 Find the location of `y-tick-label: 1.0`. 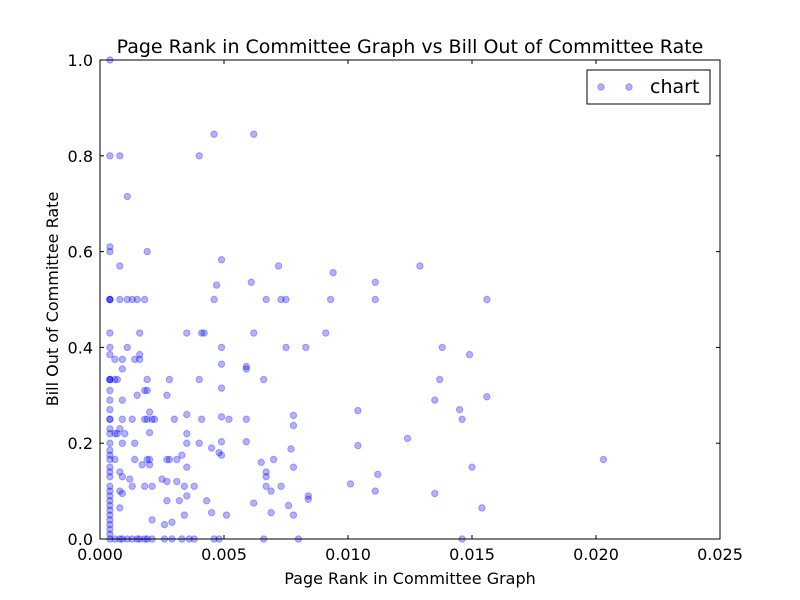

y-tick-label: 1.0 is located at coordinates (80, 60).